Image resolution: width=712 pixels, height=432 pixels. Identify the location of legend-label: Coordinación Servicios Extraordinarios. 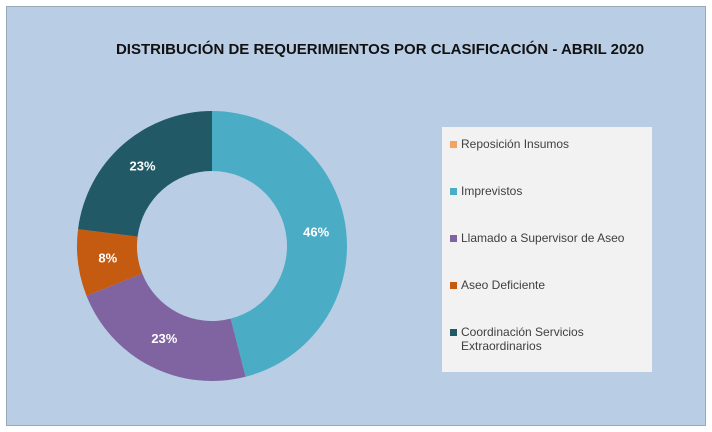
(522, 339).